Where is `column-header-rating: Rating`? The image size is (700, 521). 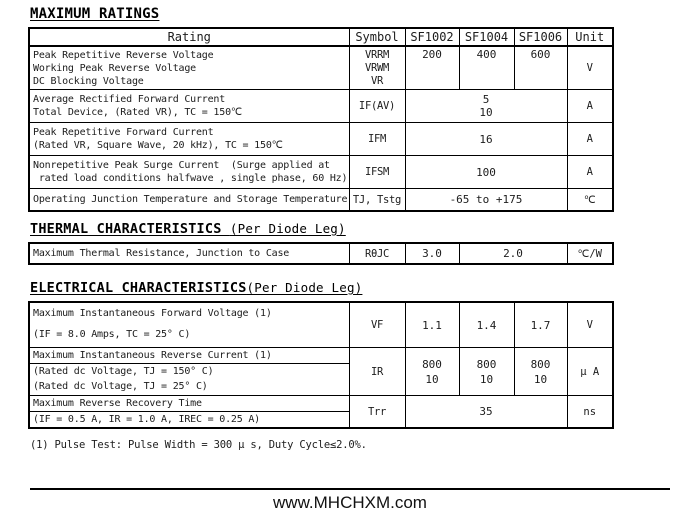 column-header-rating: Rating is located at coordinates (189, 37).